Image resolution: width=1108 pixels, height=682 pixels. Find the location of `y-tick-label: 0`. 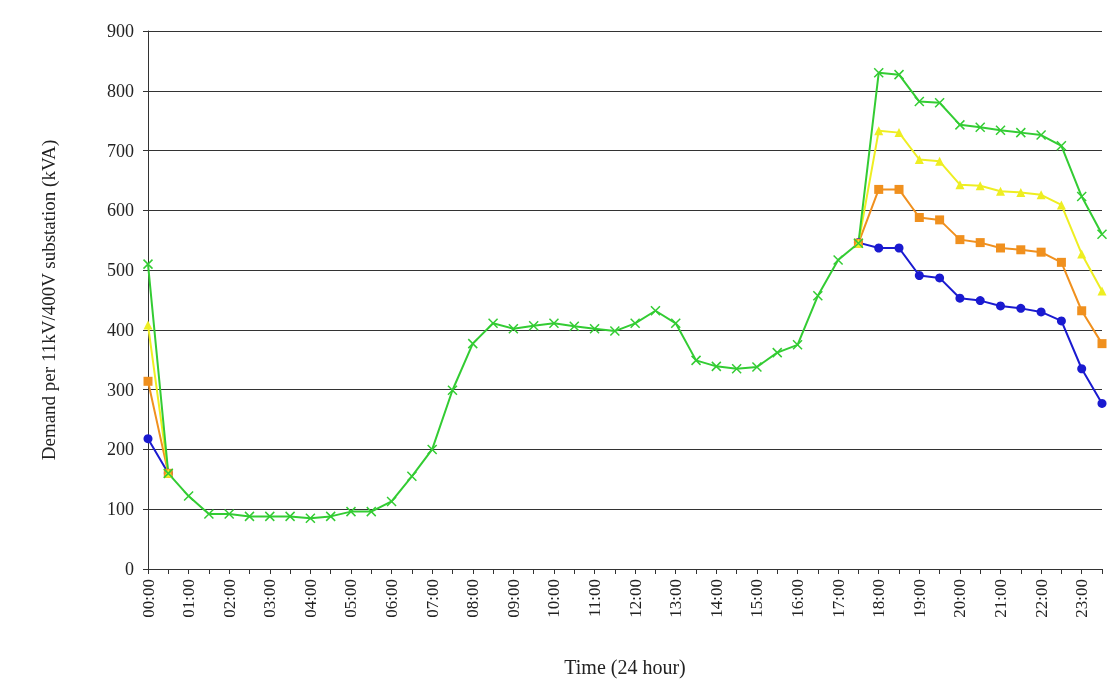

y-tick-label: 0 is located at coordinates (129, 569).